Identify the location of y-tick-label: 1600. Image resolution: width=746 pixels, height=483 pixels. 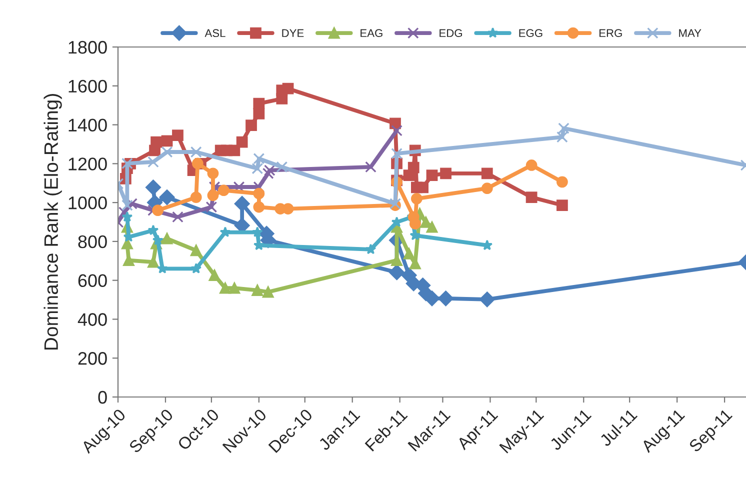
(87, 86).